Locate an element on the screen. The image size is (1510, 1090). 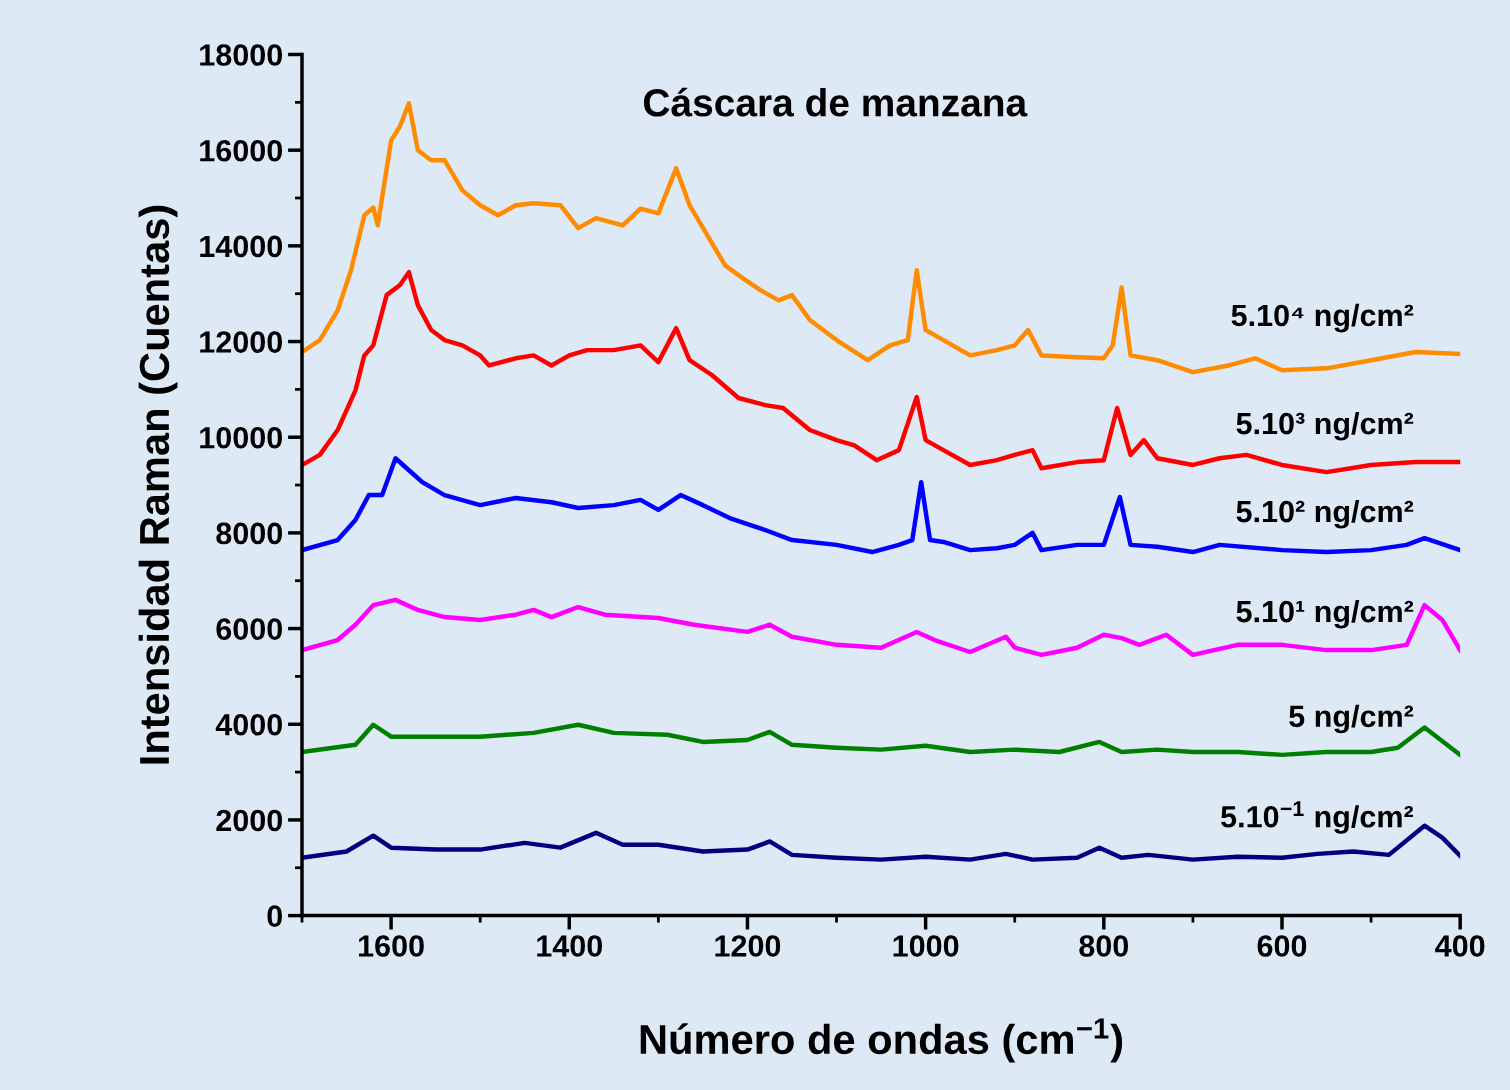
y-tick-label: 10000 is located at coordinates (241, 437).